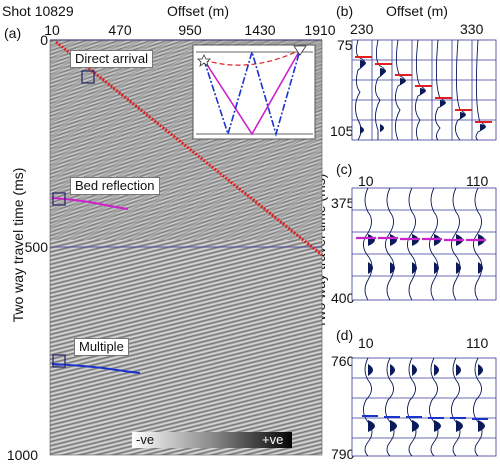 This screenshot has width=500, height=464. I want to click on receiver-triangle-icon, so click(300, 50).